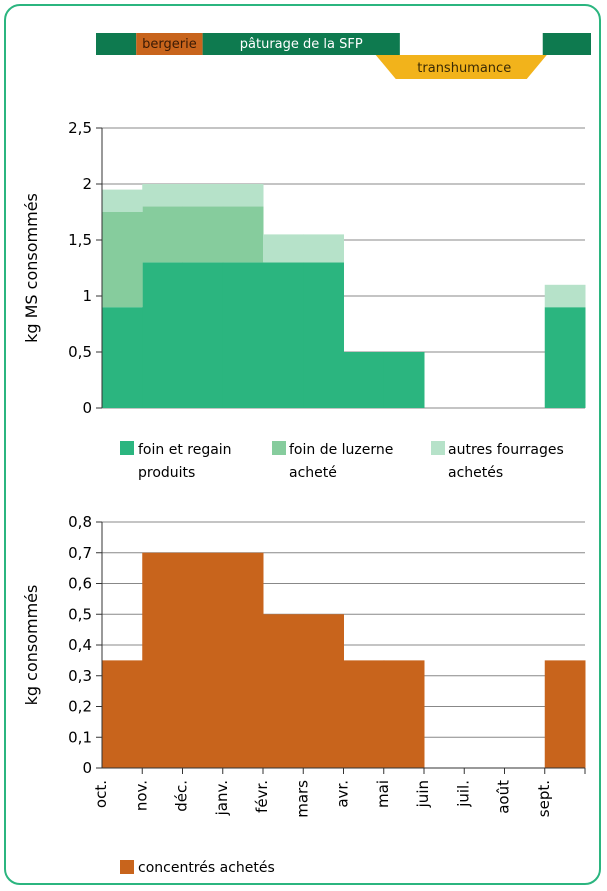 This screenshot has width=607, height=891. Describe the element at coordinates (544, 798) in the screenshot. I see `x-tick-label: sept.` at that location.